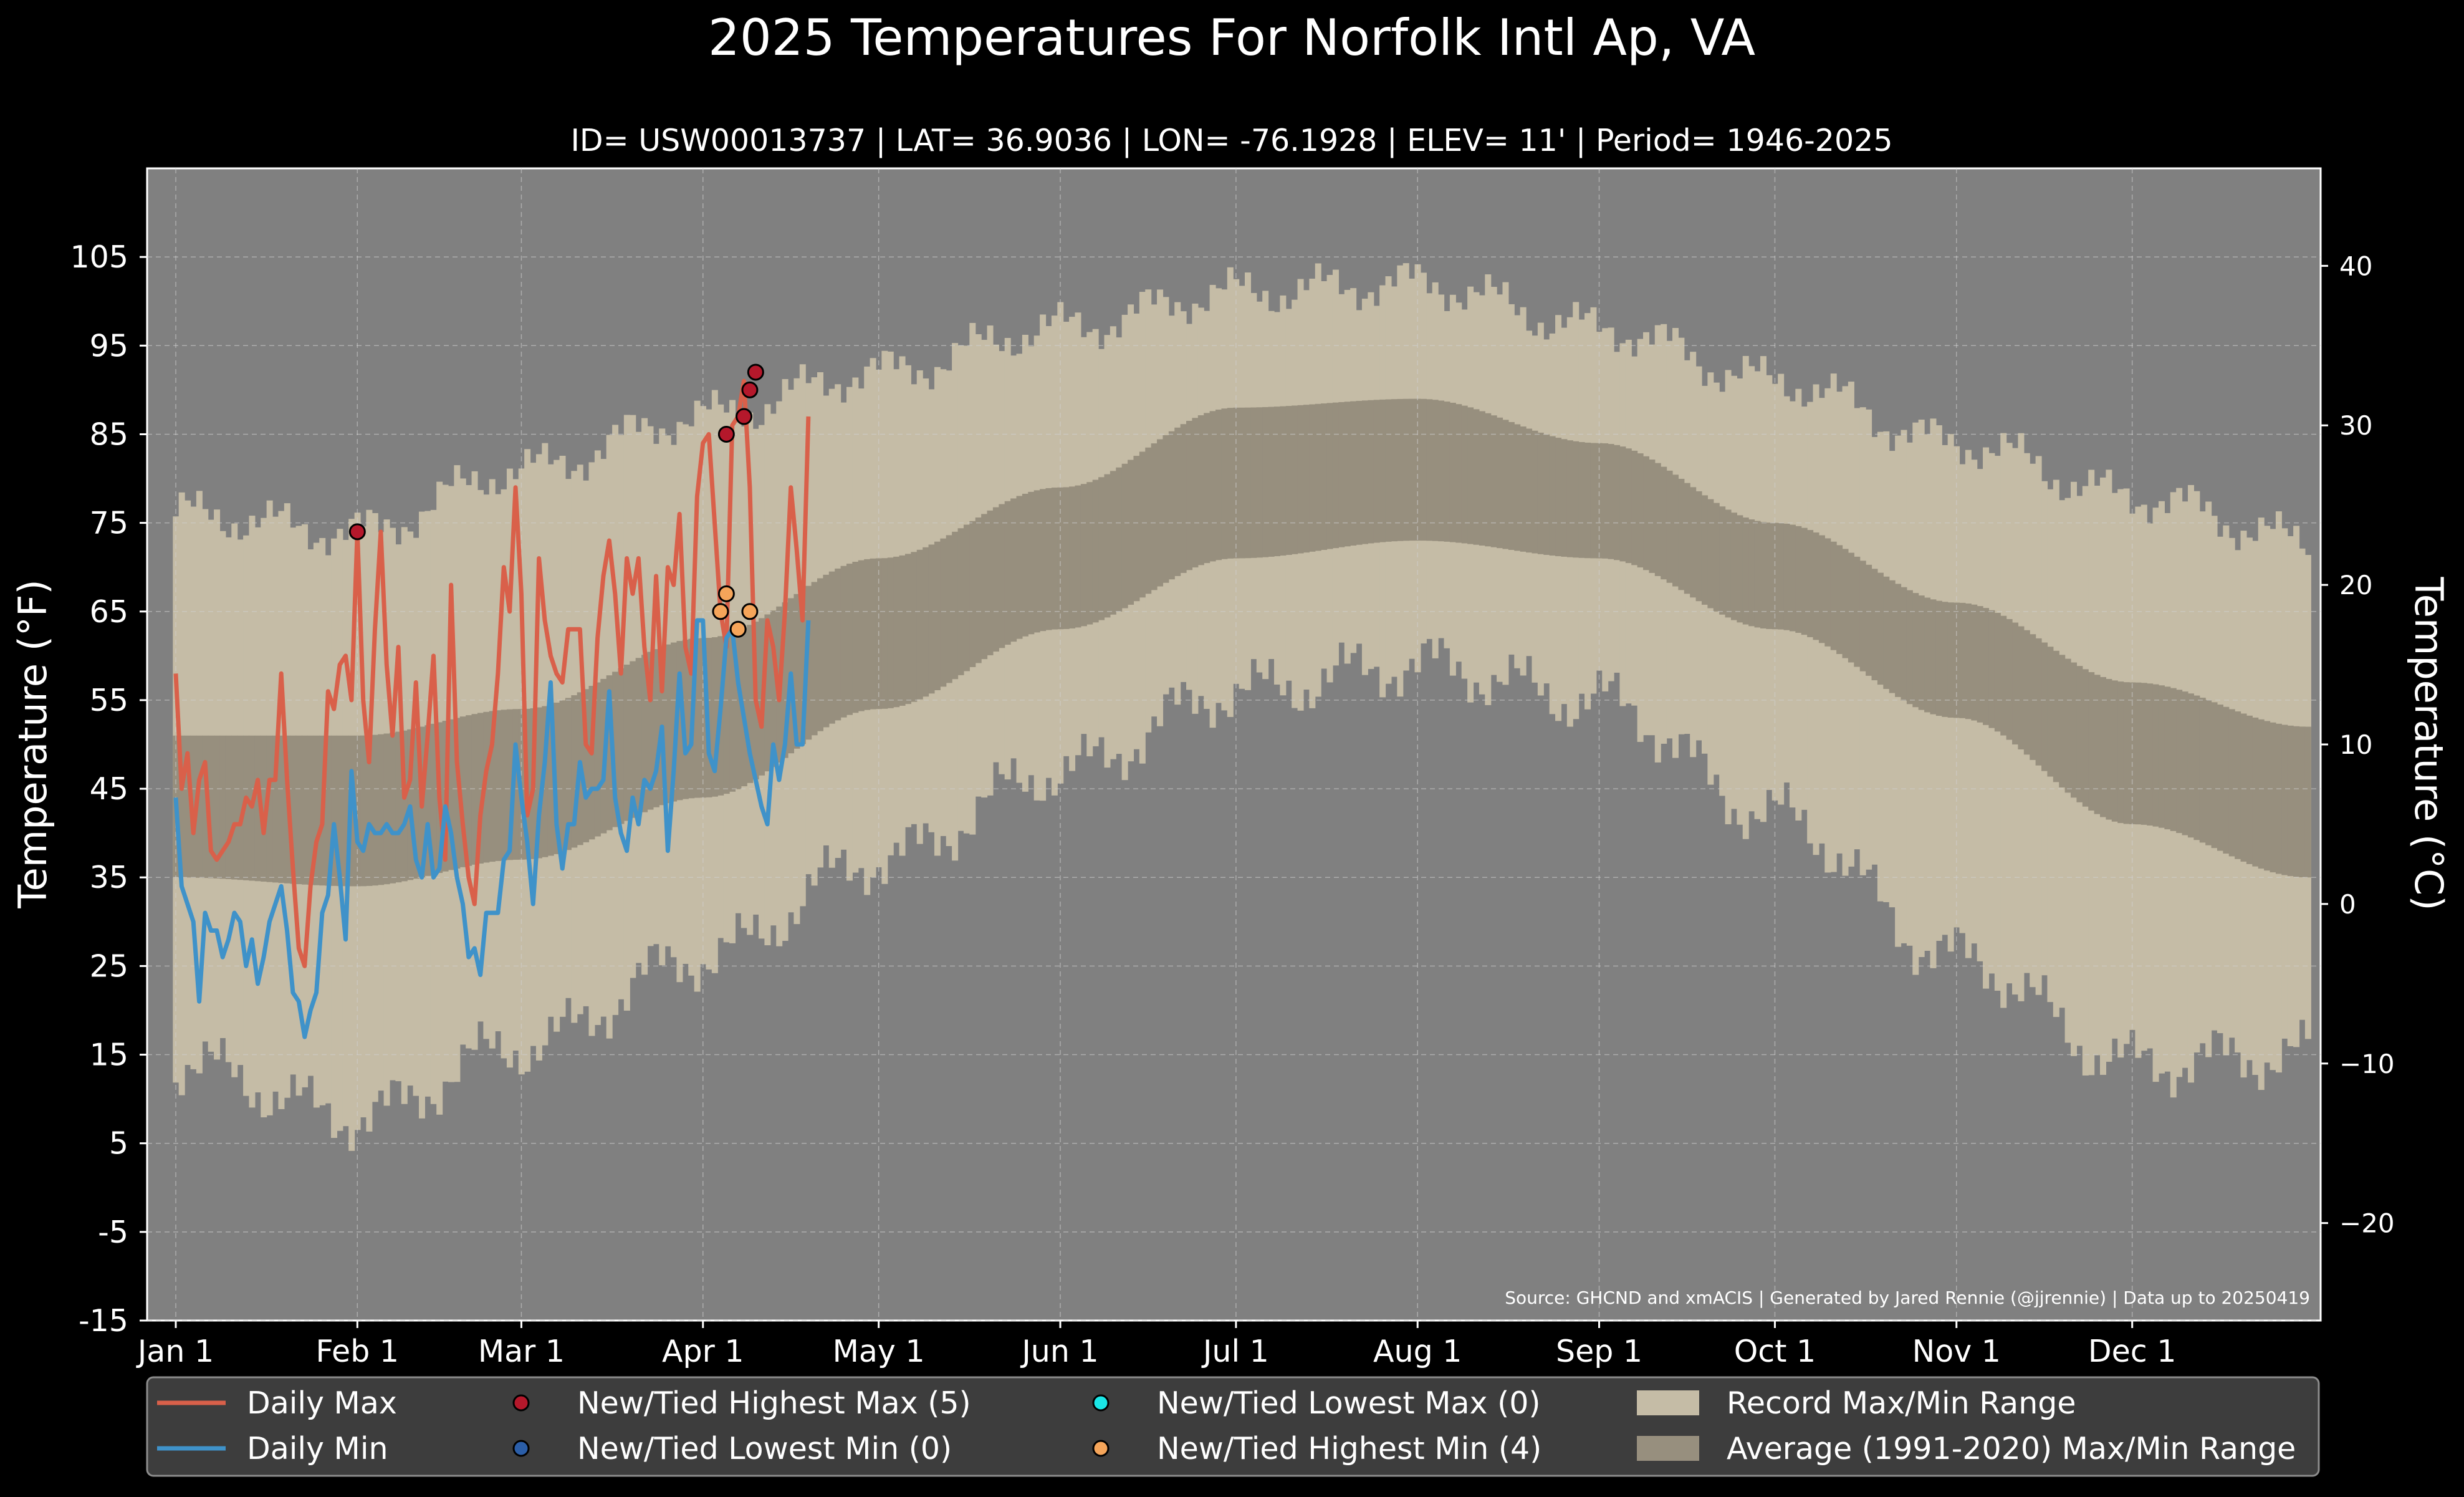  I want to click on daily-min-line, so click(492, 828).